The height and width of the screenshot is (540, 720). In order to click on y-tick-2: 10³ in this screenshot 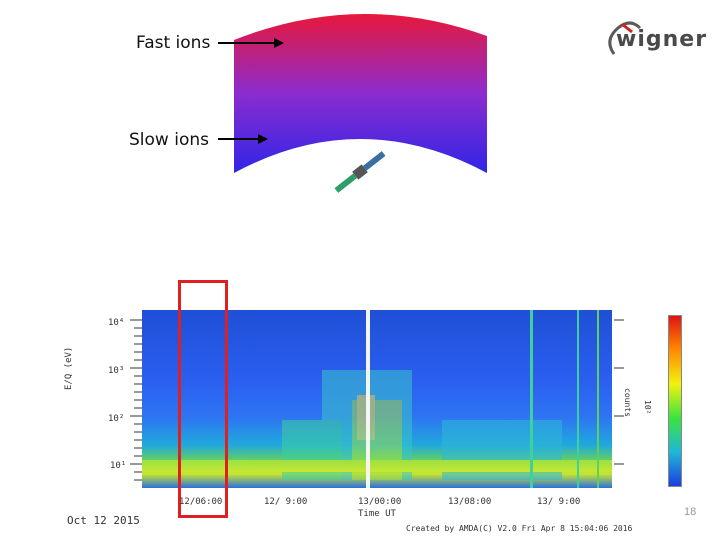, I will do `click(116, 371)`.